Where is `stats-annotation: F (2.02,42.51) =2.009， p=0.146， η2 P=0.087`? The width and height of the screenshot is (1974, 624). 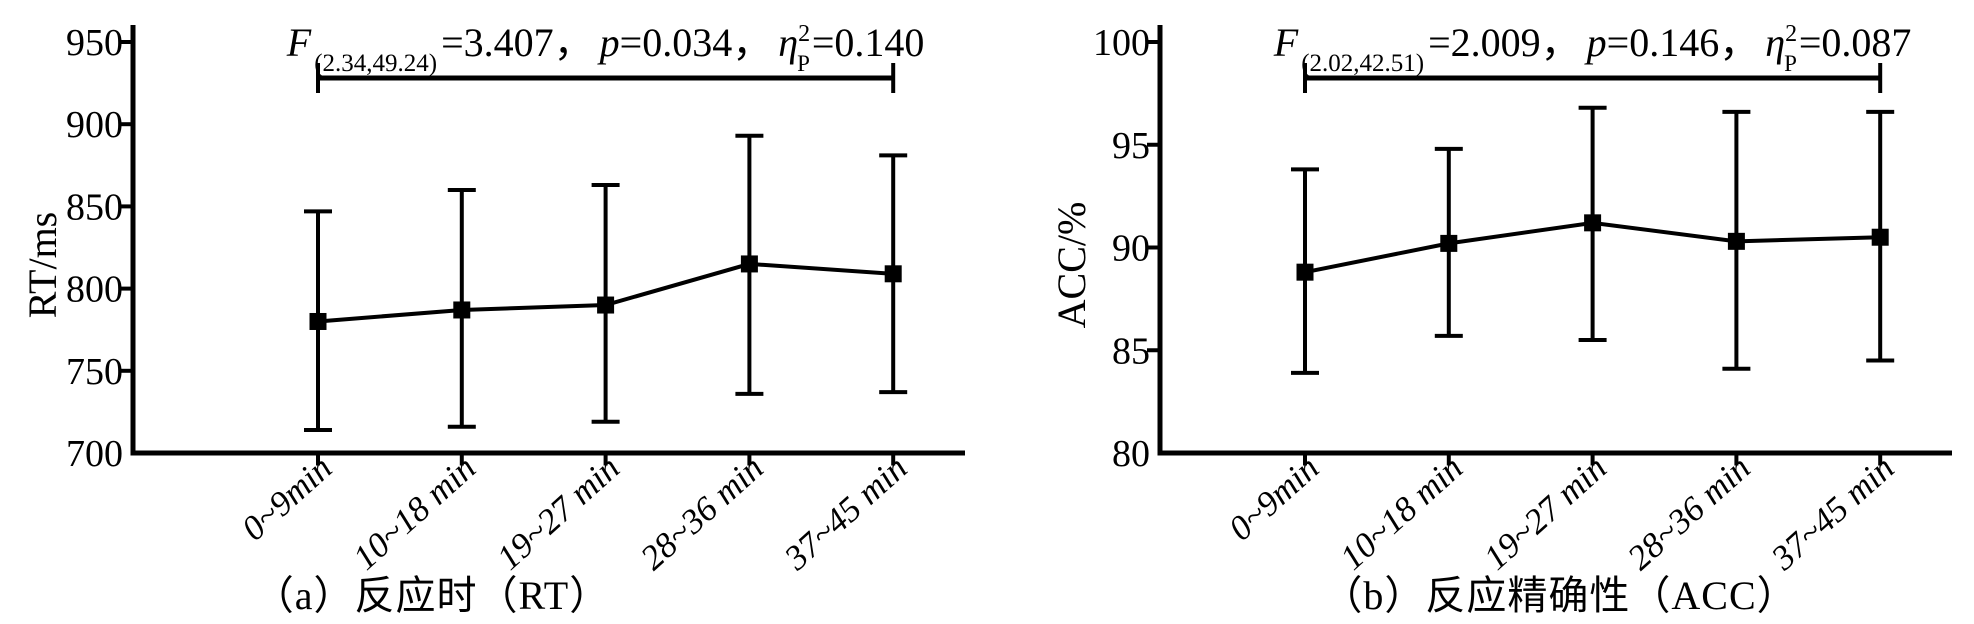
stats-annotation: F (2.02,42.51) =2.009， p=0.146， η2 P=0.087 is located at coordinates (1592, 48).